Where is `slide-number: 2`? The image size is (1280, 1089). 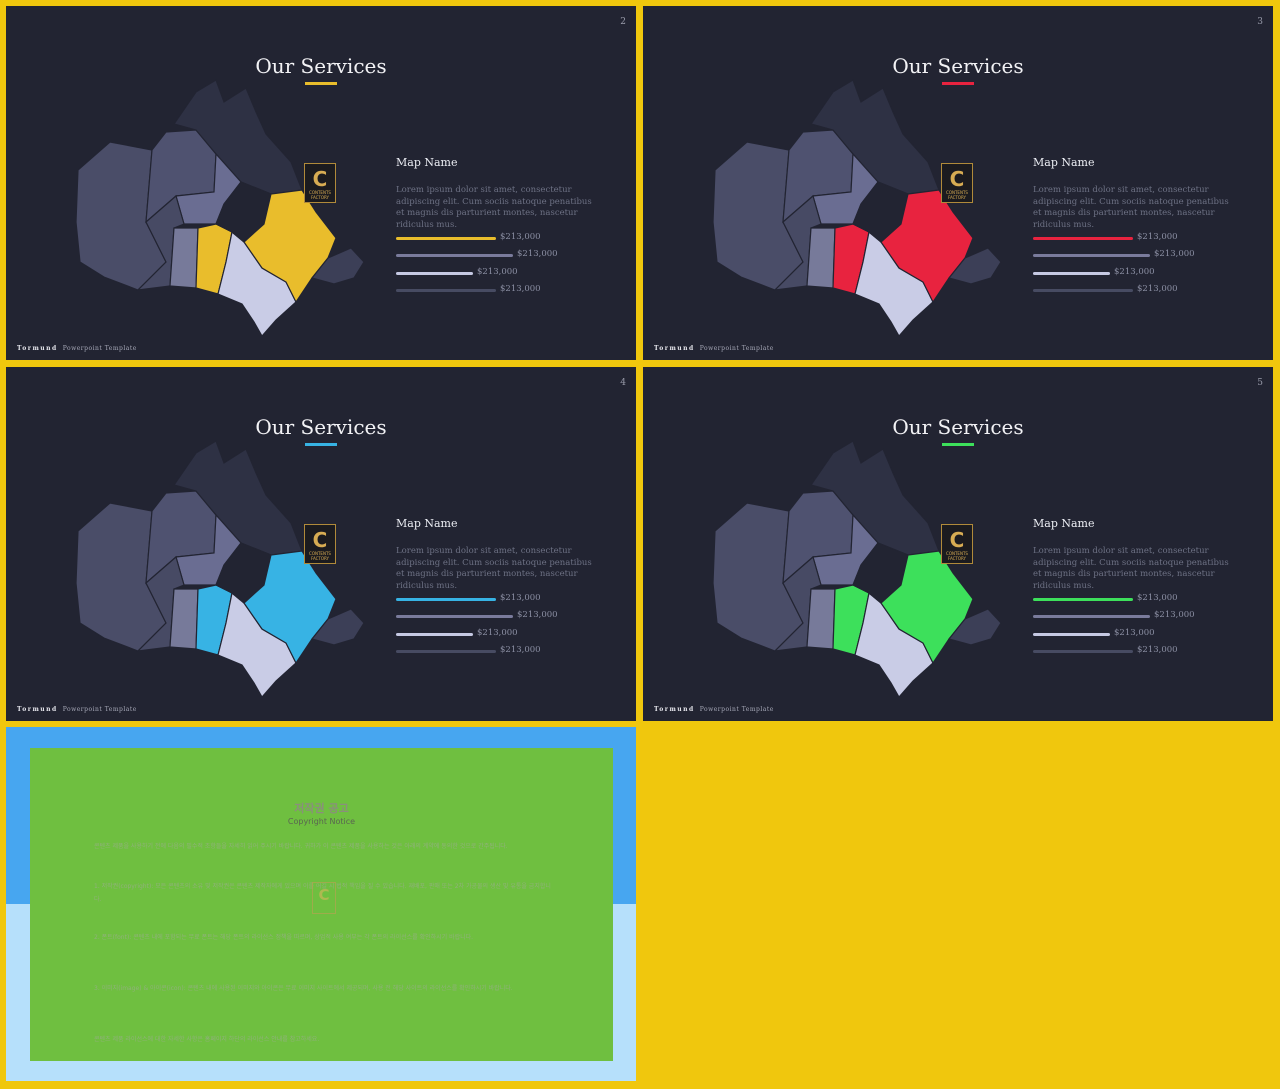 slide-number: 2 is located at coordinates (623, 22).